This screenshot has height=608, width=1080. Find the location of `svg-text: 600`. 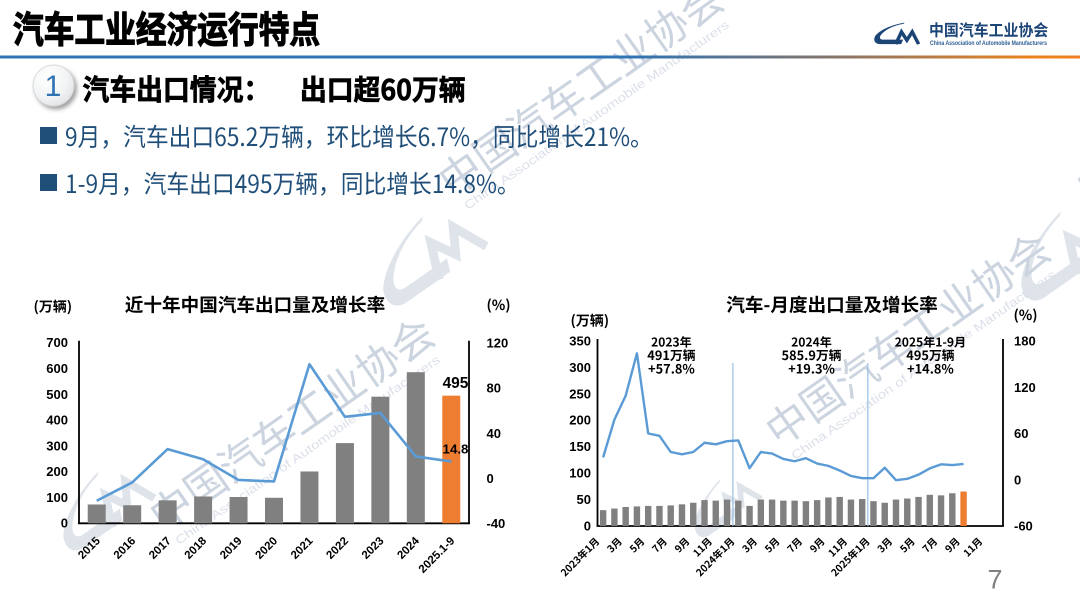

svg-text: 600 is located at coordinates (57, 368).